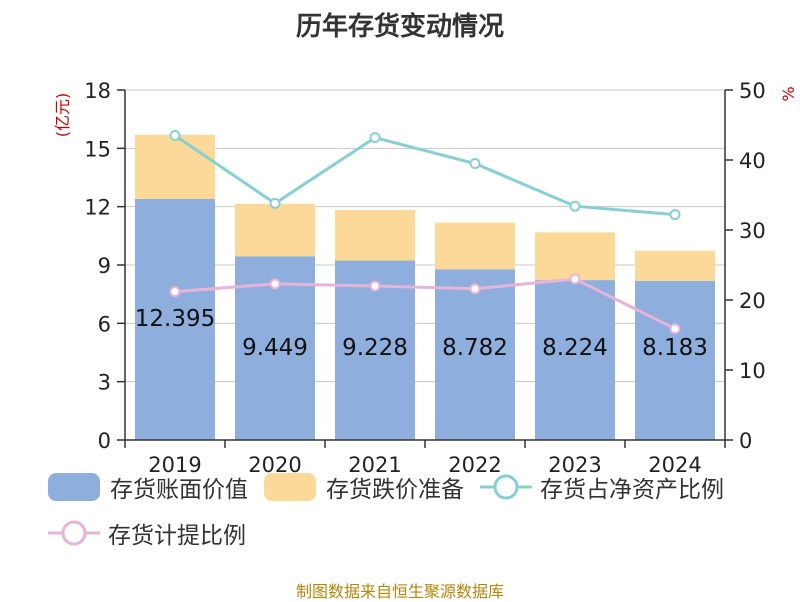  I want to click on legend-item-provision-ratio: 存货计提比例, so click(147, 533).